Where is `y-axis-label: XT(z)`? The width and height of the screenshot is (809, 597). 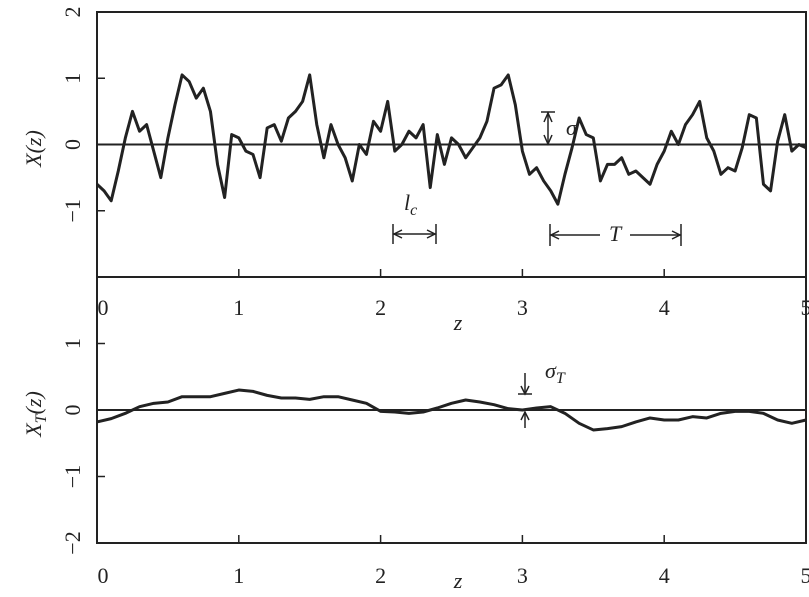 y-axis-label: XT(z) is located at coordinates (35, 414).